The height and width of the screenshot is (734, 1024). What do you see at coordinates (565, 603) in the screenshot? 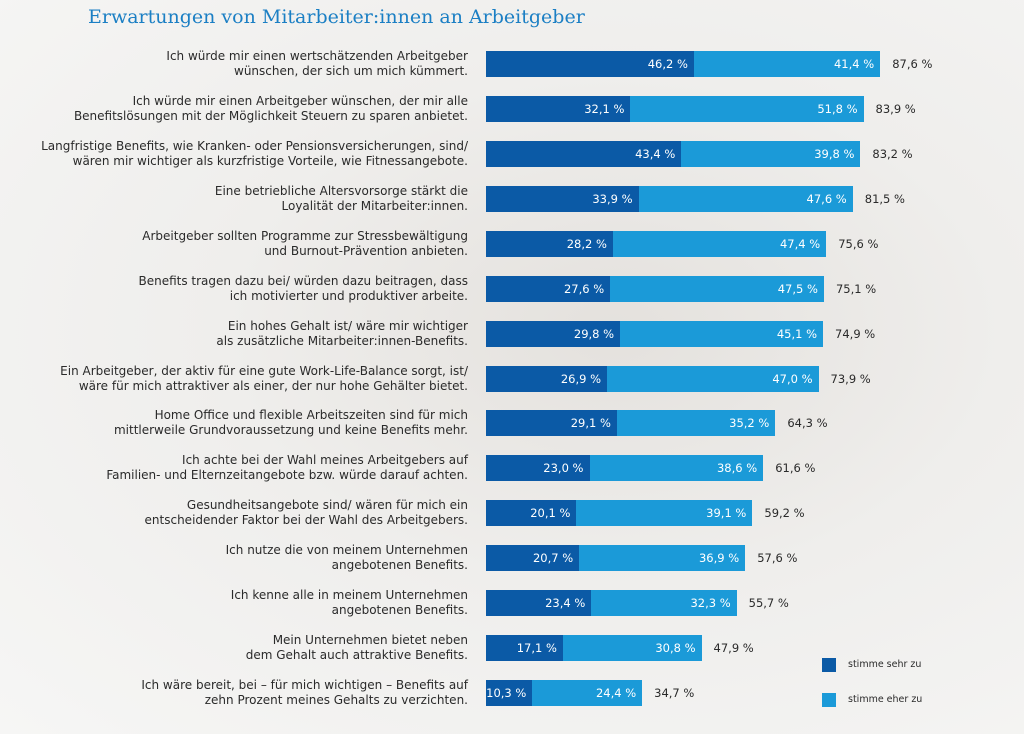
I see `value-label: 23,4 %` at bounding box center [565, 603].